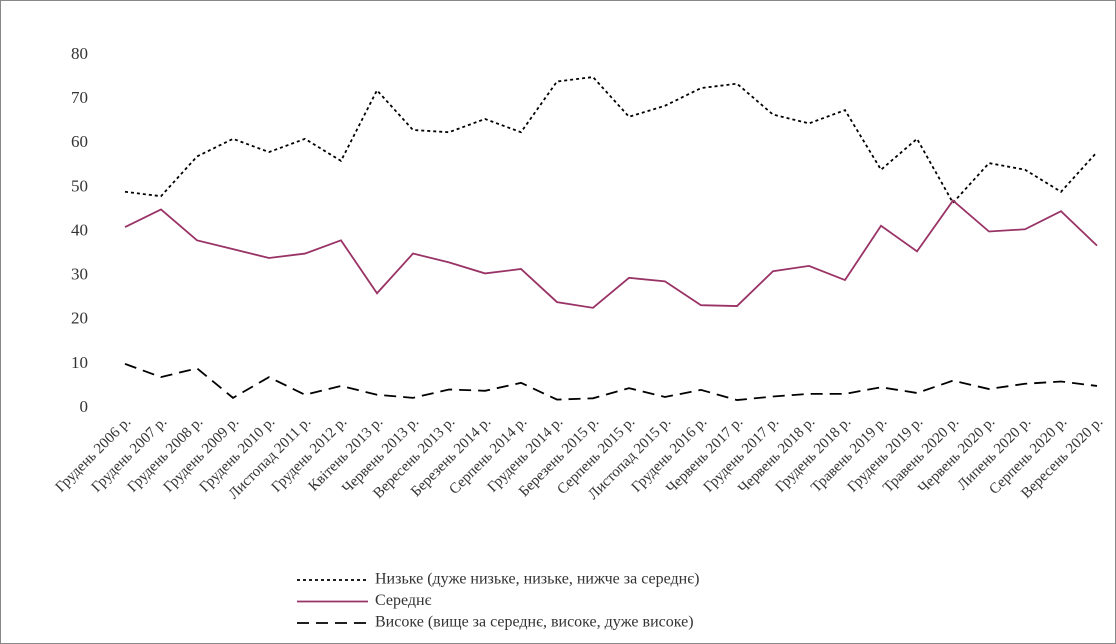  I want to click on y-tick-label: 80, so click(79, 53).